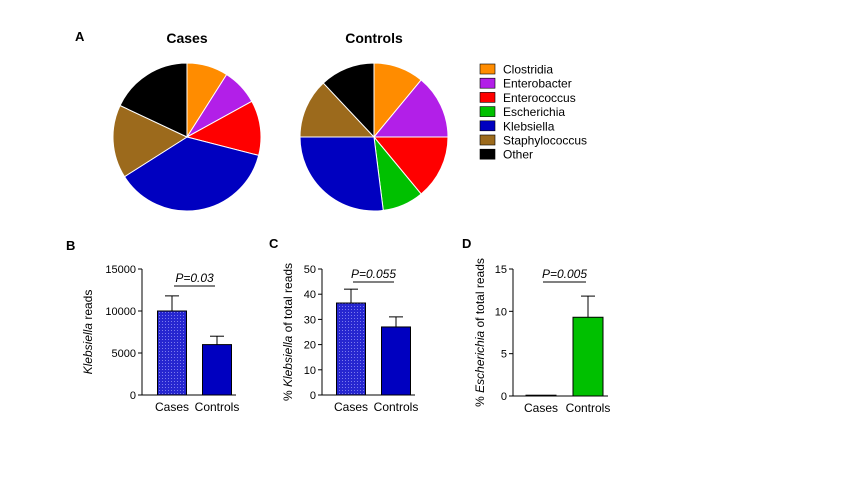 This screenshot has height=480, width=853. I want to click on p-value-c: P=0.055, so click(373, 274).